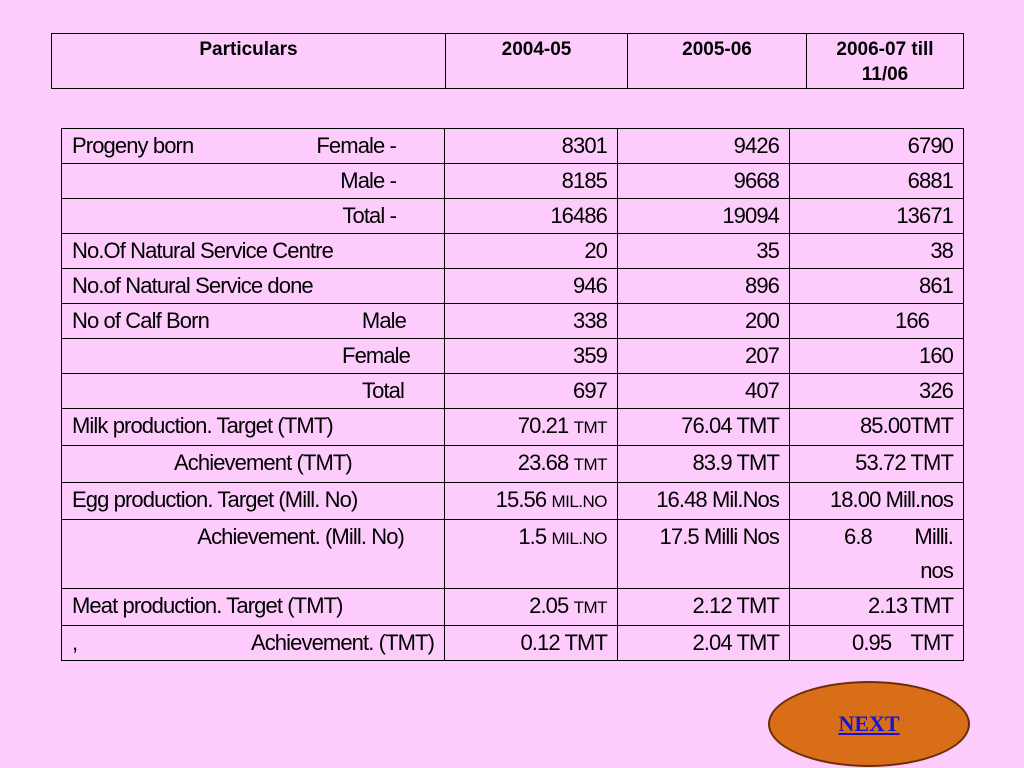 The height and width of the screenshot is (768, 1024). What do you see at coordinates (253, 356) in the screenshot?
I see `row-label: Female` at bounding box center [253, 356].